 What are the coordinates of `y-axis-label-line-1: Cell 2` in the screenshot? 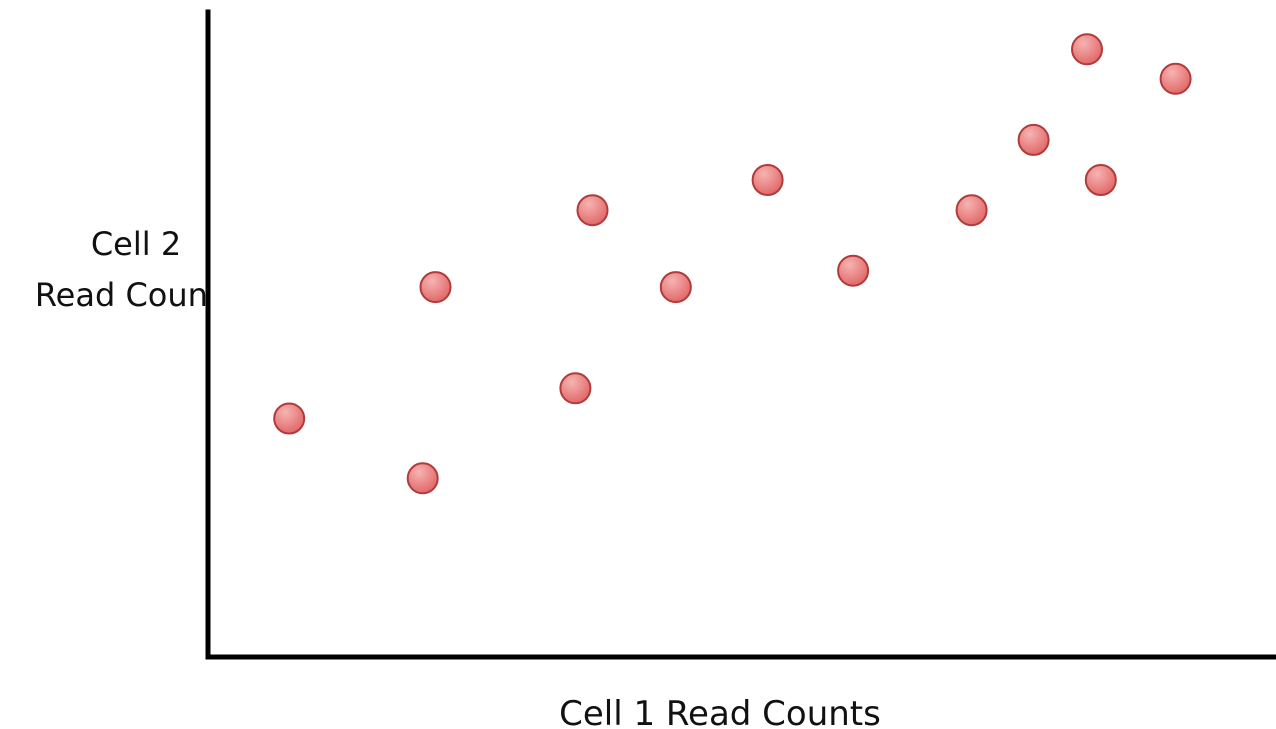 It's located at (136, 244).